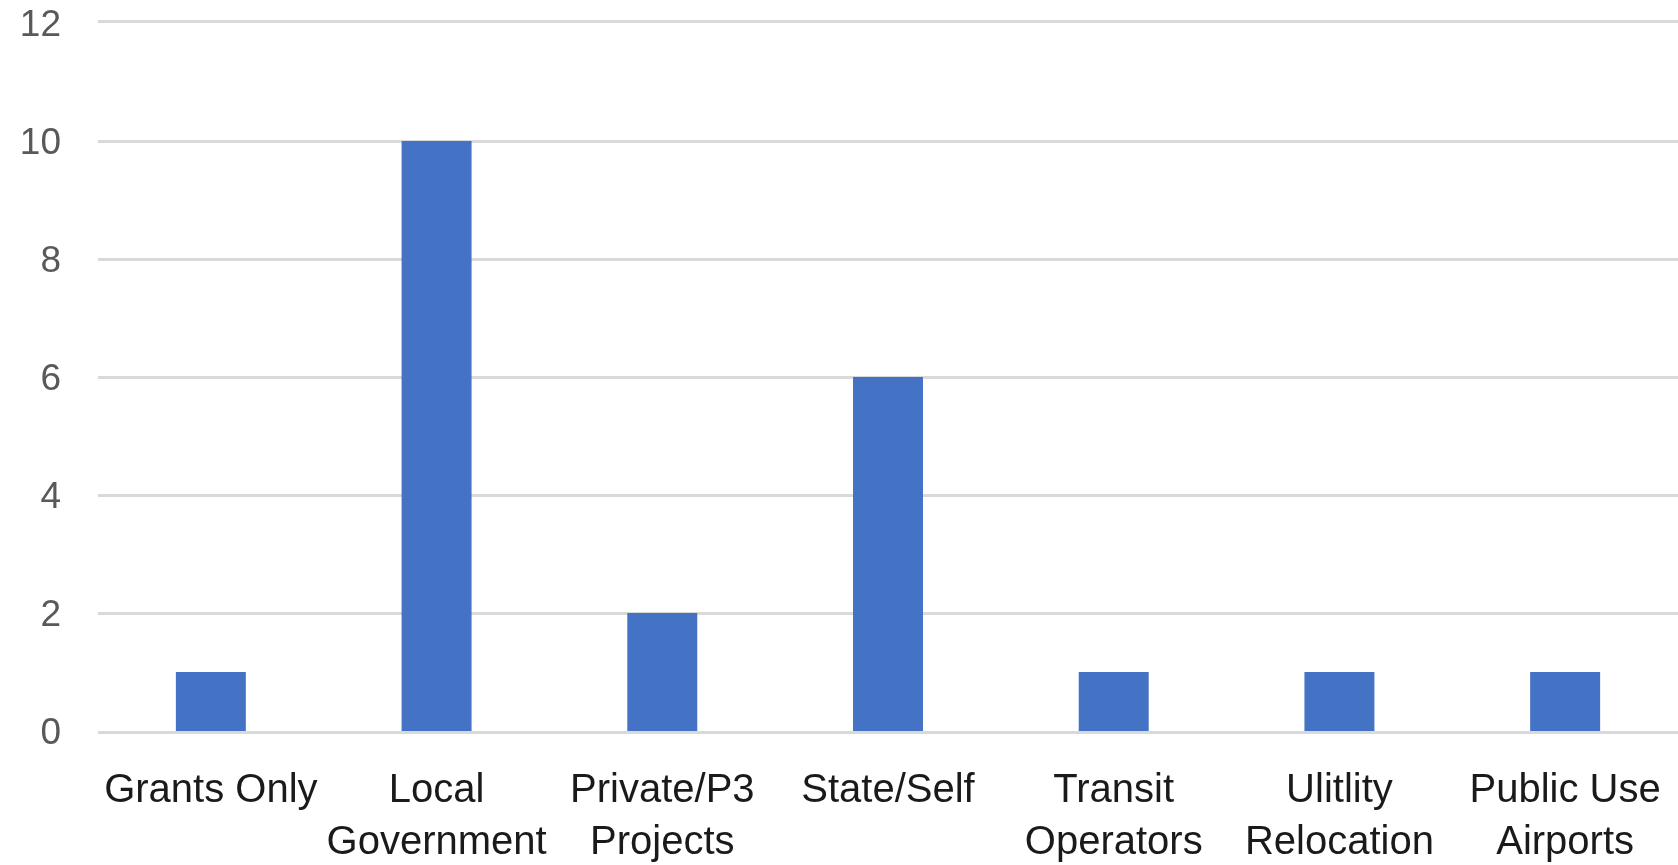 The height and width of the screenshot is (865, 1678). Describe the element at coordinates (888, 787) in the screenshot. I see `x-tick-label: State/Self` at that location.